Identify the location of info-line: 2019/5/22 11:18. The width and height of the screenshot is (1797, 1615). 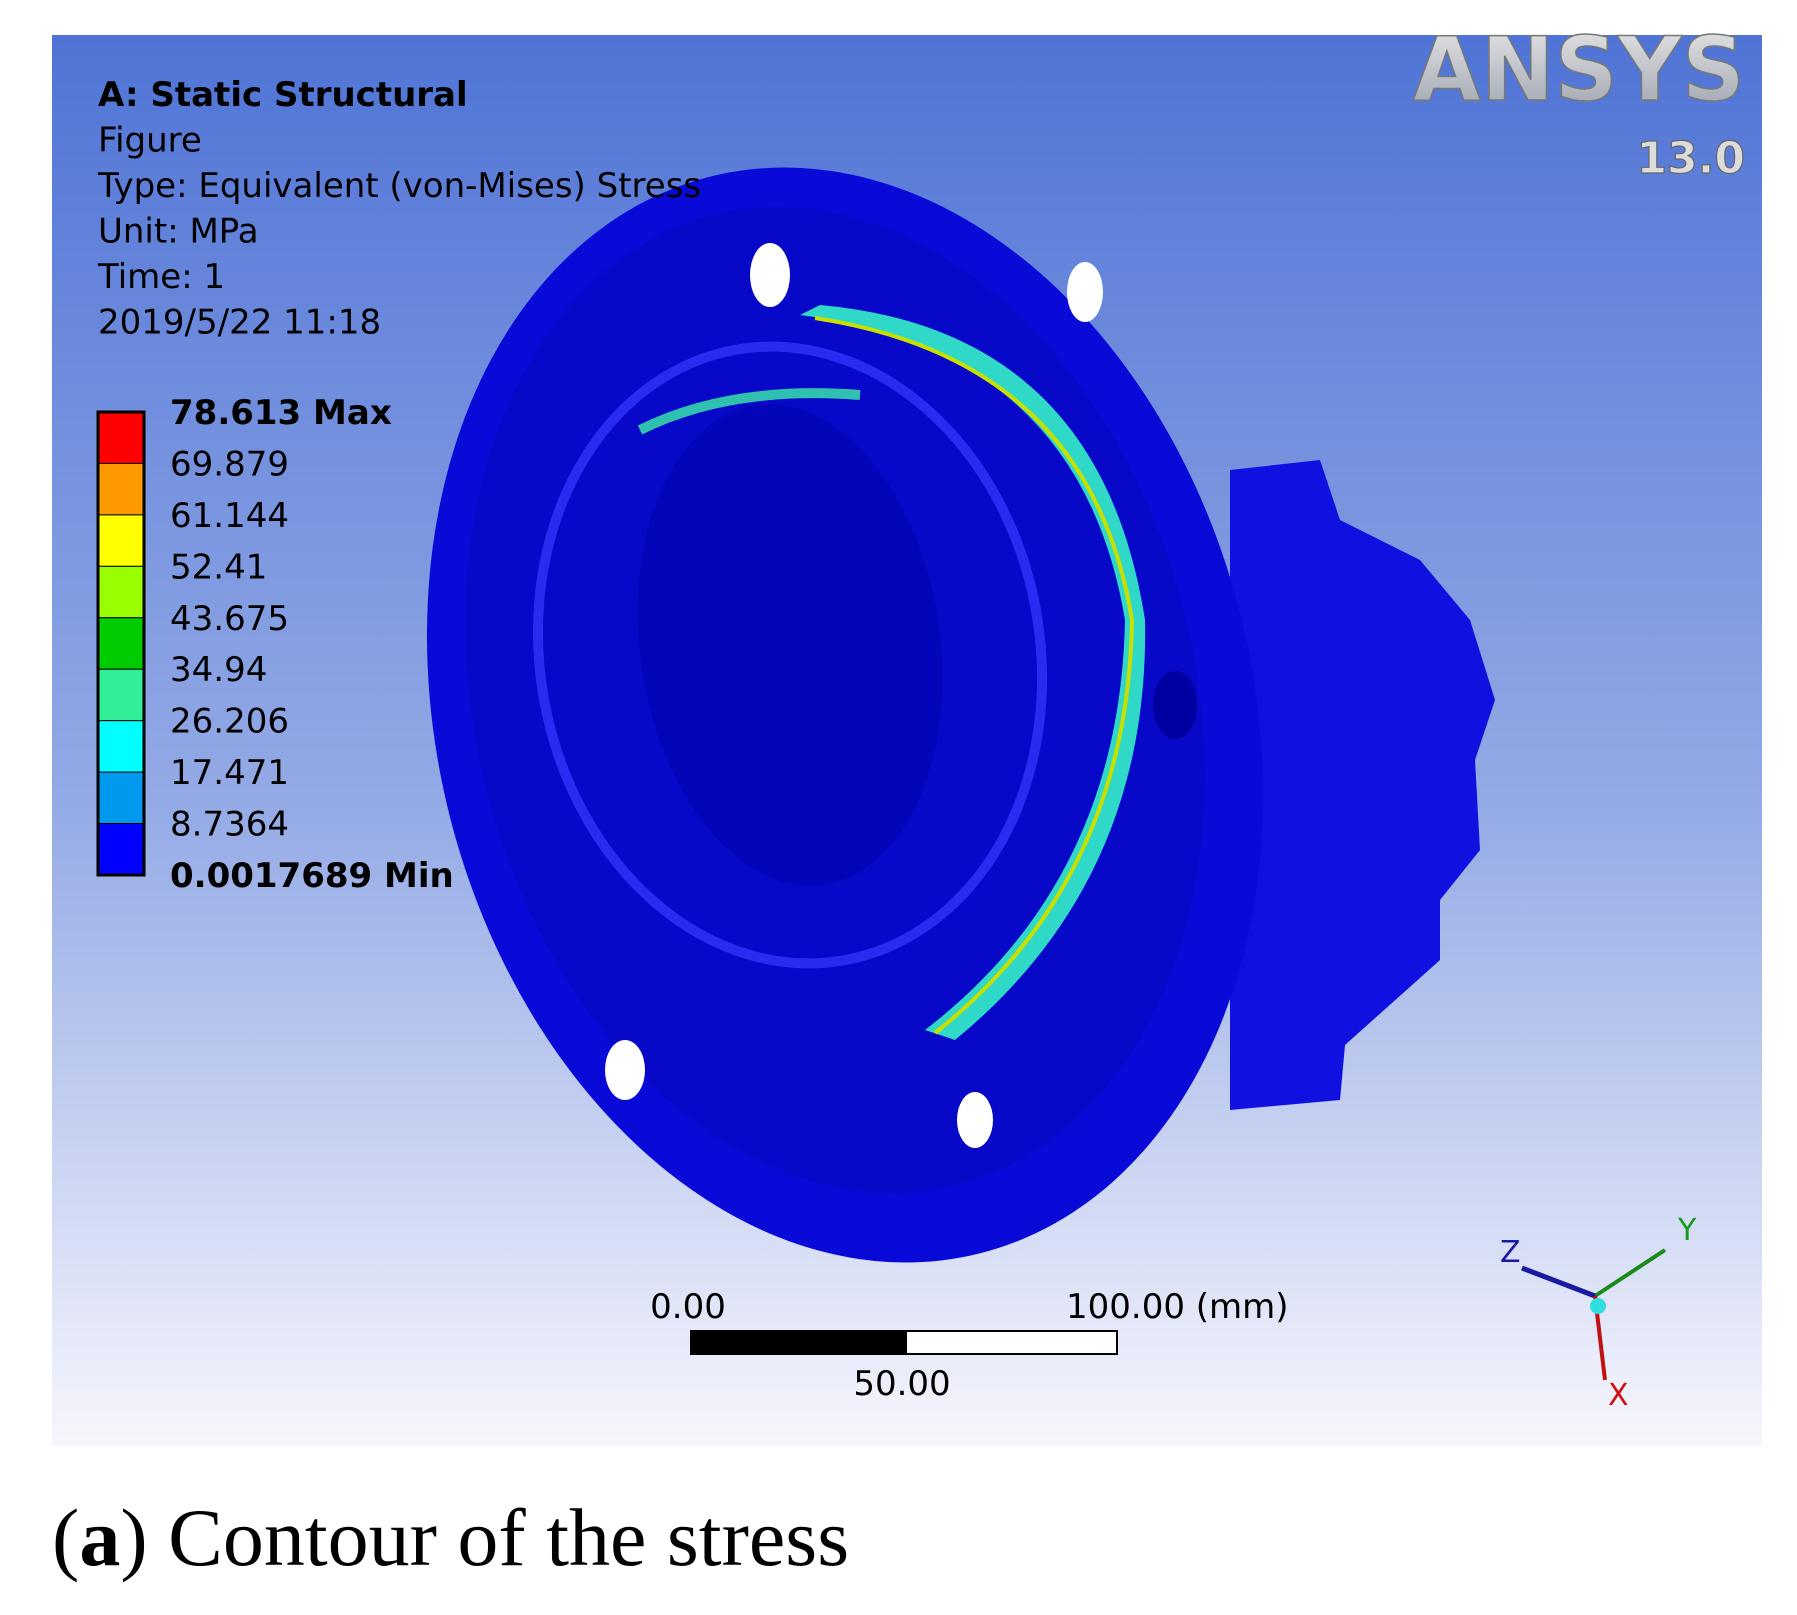
(239, 323).